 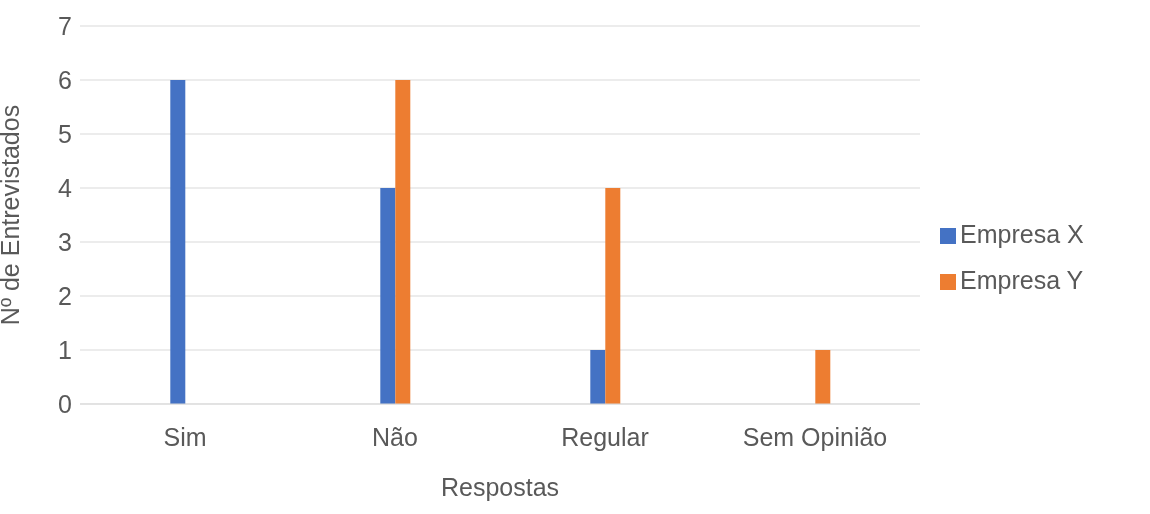 What do you see at coordinates (65, 295) in the screenshot?
I see `y-tick-label: 2` at bounding box center [65, 295].